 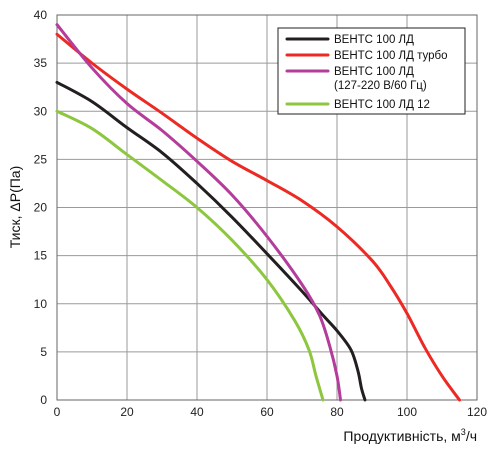 I want to click on y-tick-label: 30, so click(x=41, y=111).